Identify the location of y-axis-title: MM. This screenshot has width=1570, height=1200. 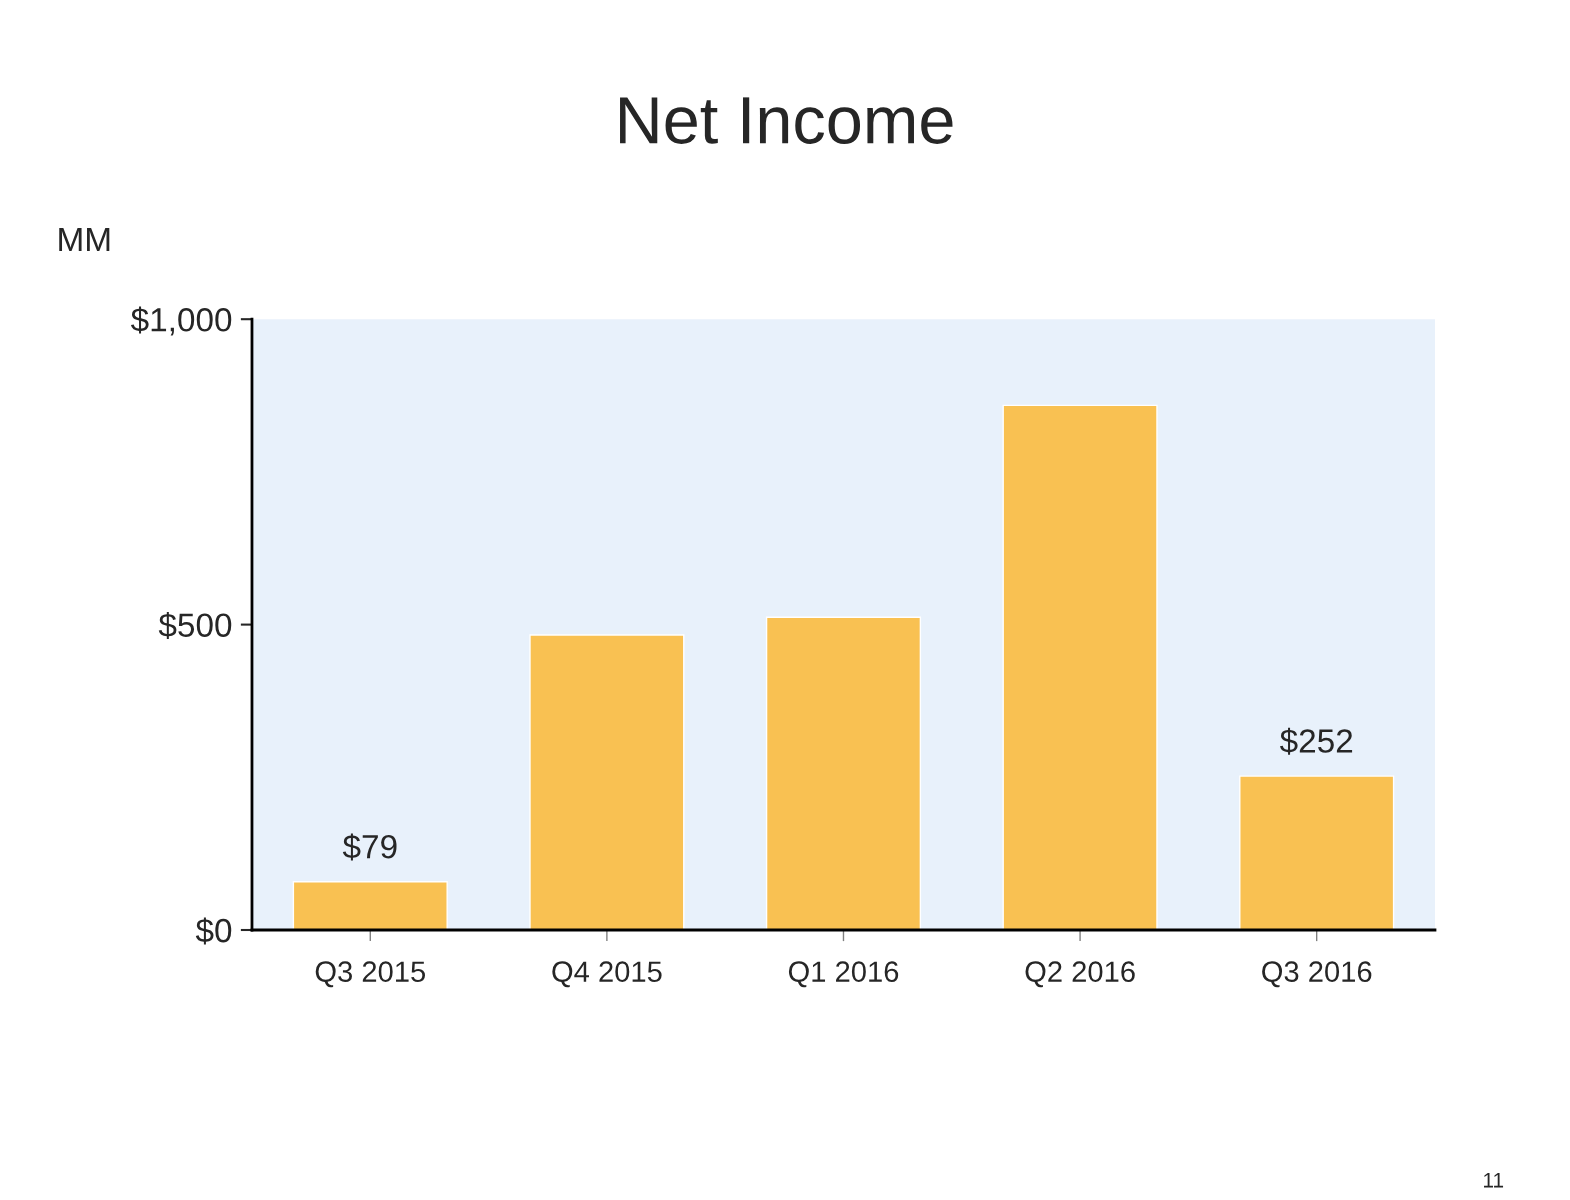
(84, 240).